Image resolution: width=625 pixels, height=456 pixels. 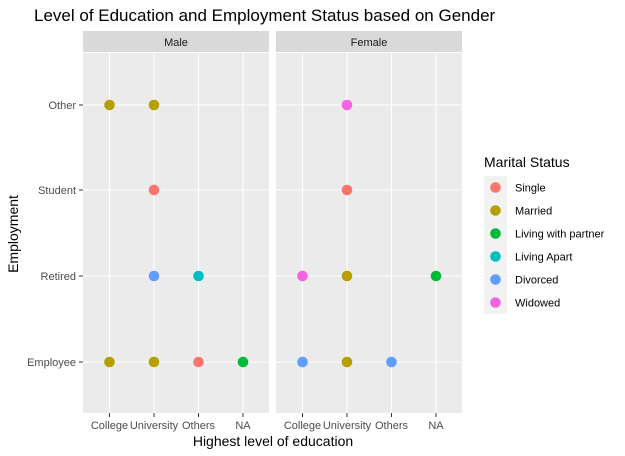 I want to click on y-tick-label: Retired, so click(x=58, y=277).